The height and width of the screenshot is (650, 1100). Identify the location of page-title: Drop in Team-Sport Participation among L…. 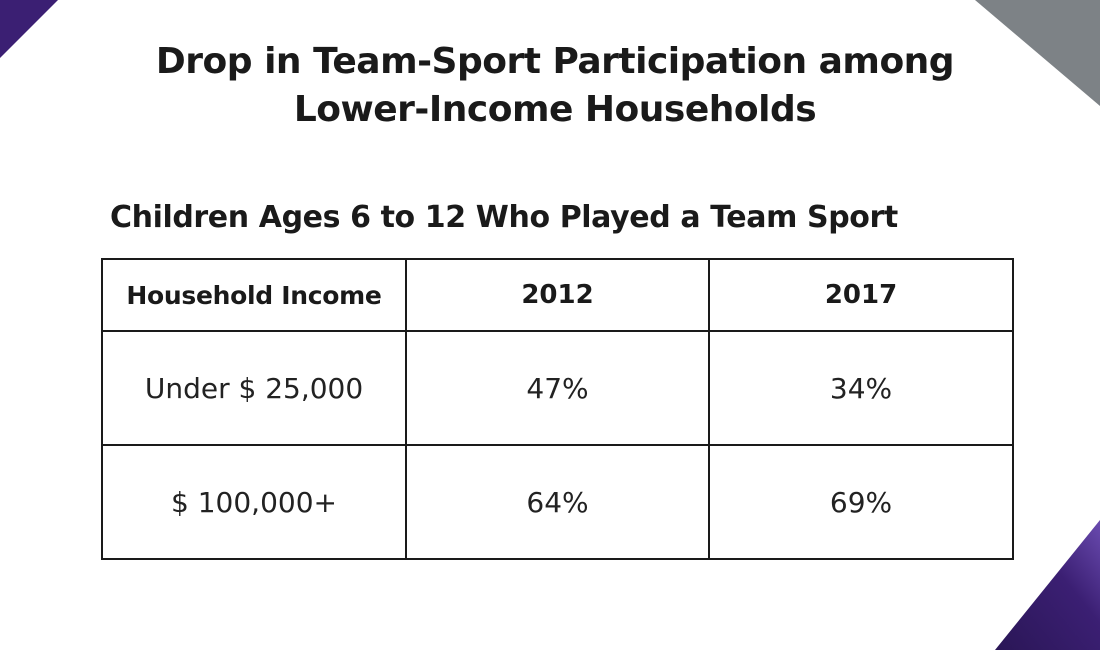
(550, 86).